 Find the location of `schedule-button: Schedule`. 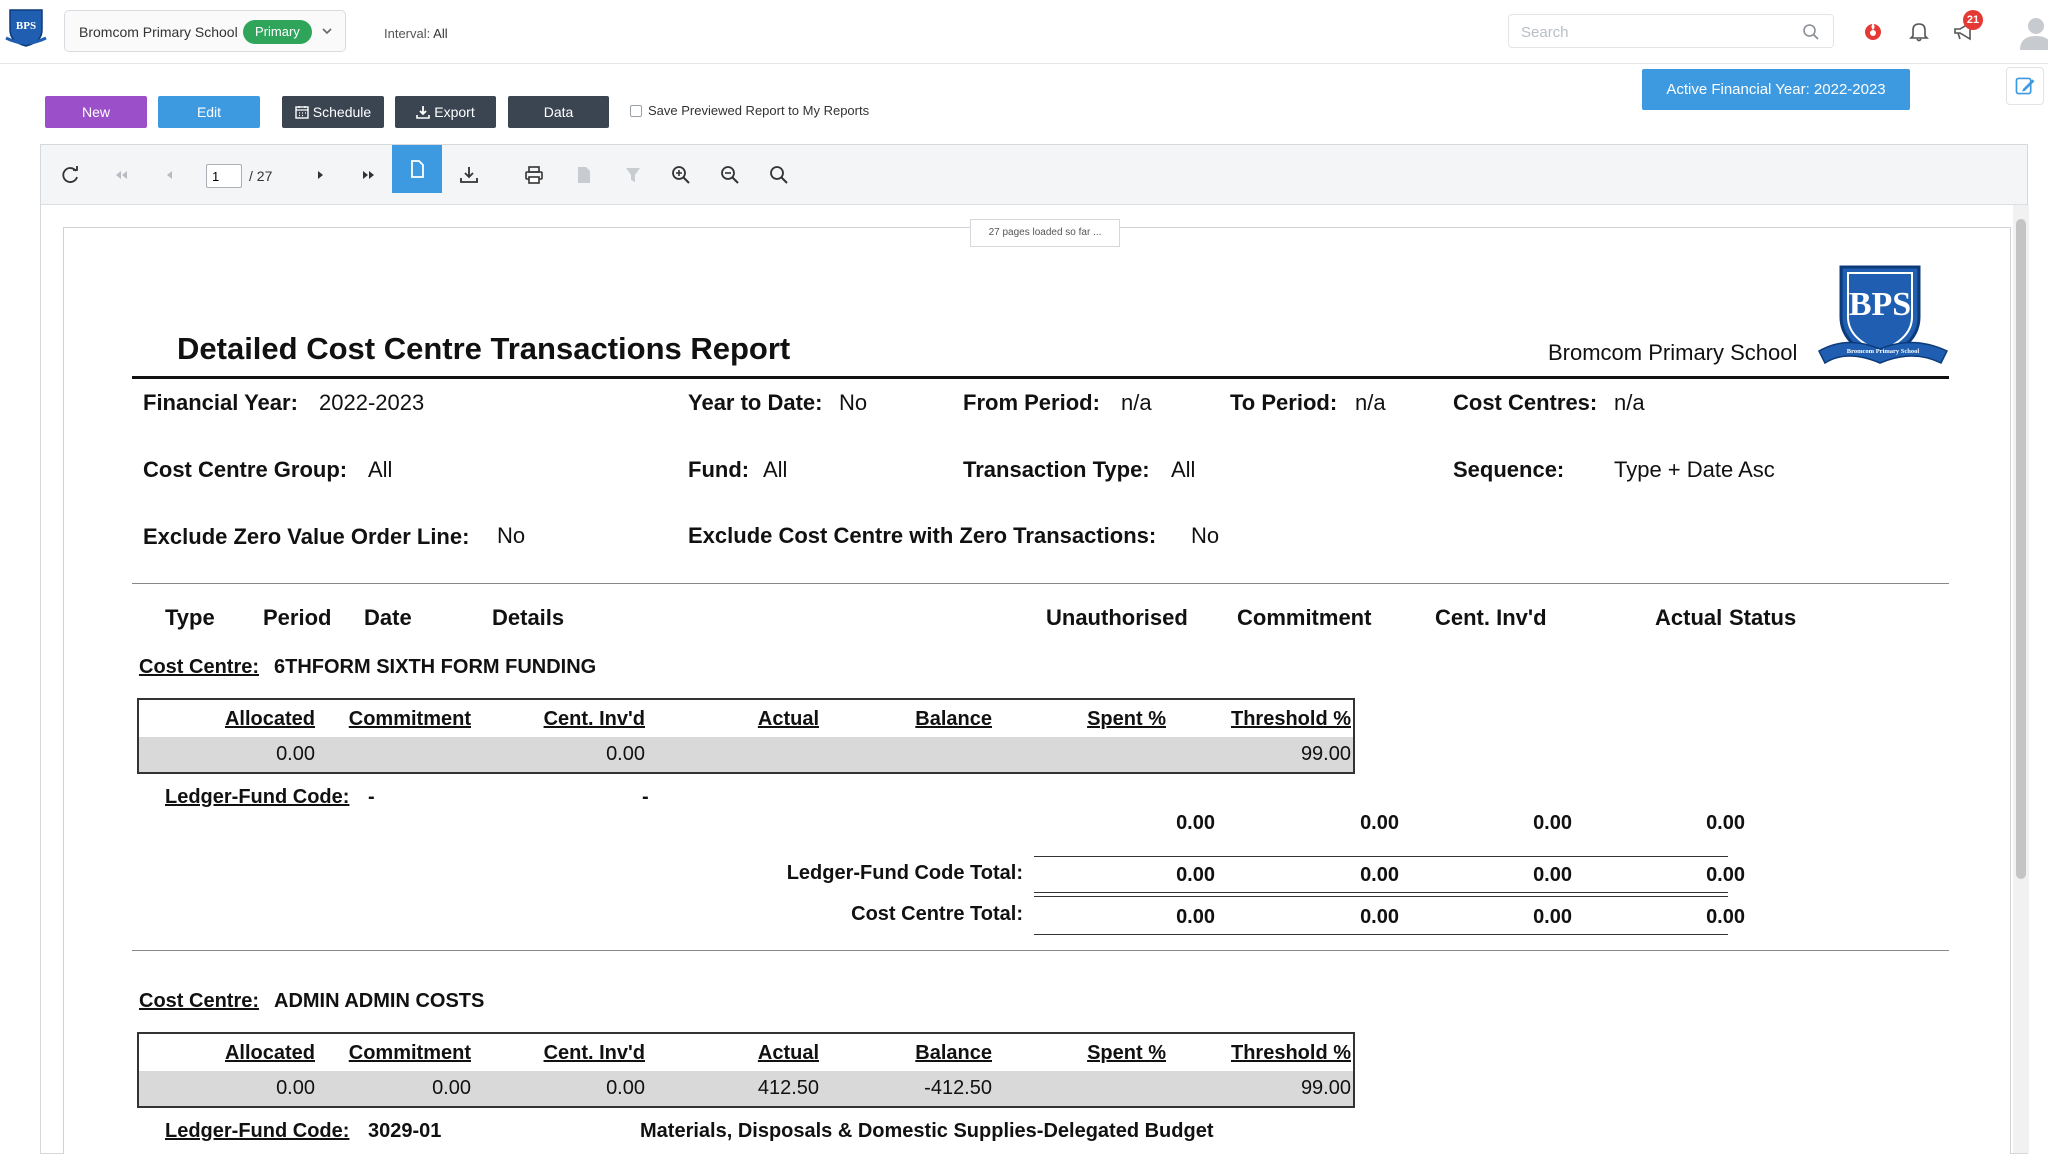

schedule-button: Schedule is located at coordinates (333, 112).